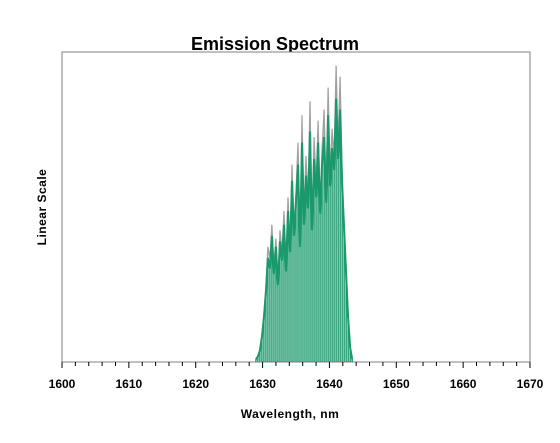 The height and width of the screenshot is (443, 560). Describe the element at coordinates (195, 384) in the screenshot. I see `x-tick-label: 1620` at that location.